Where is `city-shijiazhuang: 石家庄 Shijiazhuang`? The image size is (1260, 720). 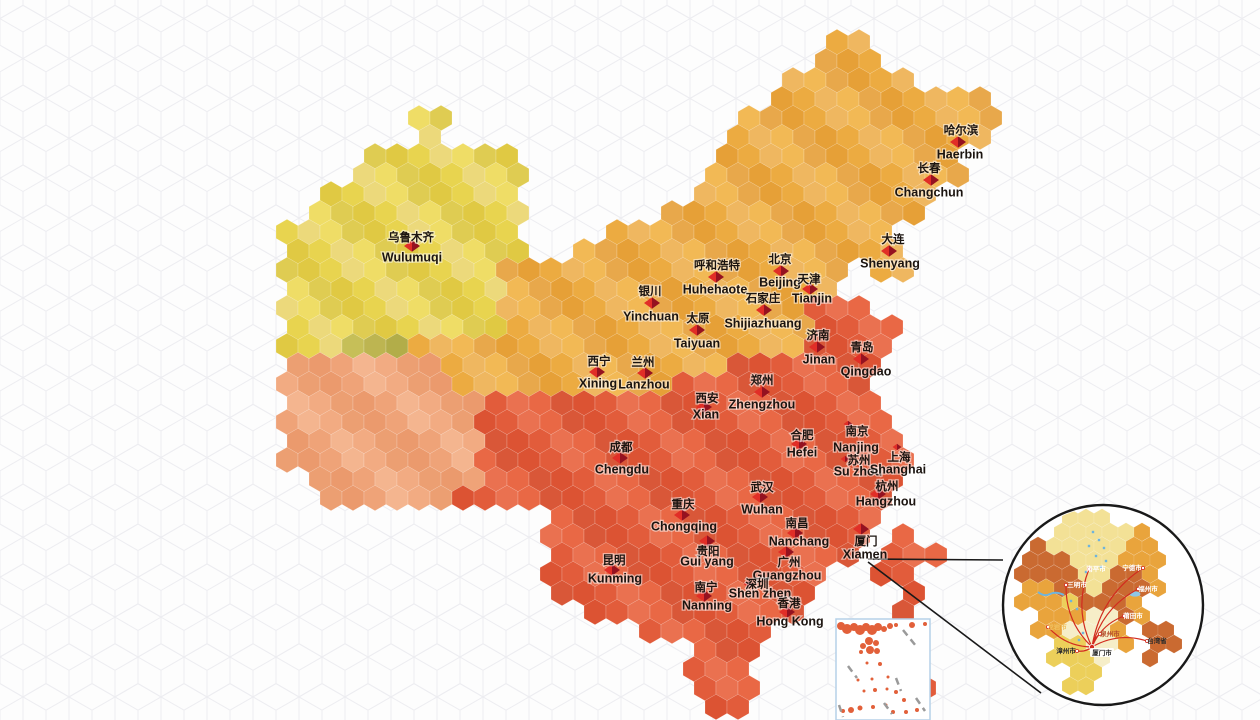 city-shijiazhuang: 石家庄 Shijiazhuang is located at coordinates (762, 311).